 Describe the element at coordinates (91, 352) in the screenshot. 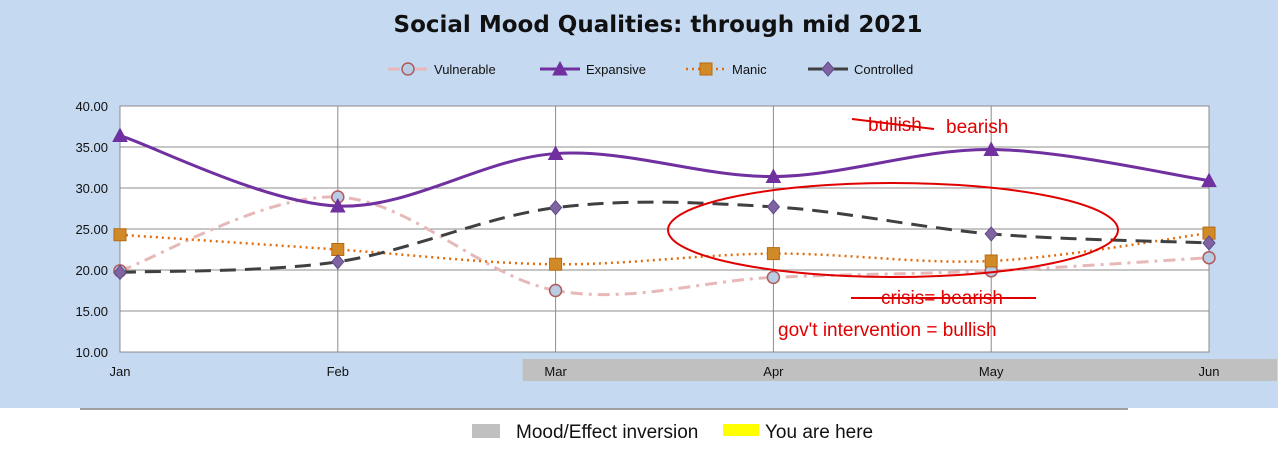

I see `y-tick-label: 10.00` at that location.